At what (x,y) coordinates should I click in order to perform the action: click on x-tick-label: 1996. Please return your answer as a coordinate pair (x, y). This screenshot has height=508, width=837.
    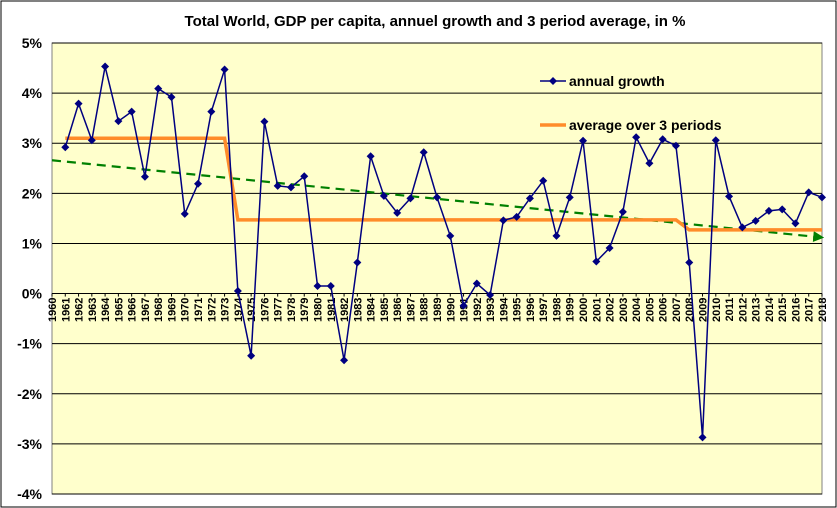
    Looking at the image, I should click on (531, 310).